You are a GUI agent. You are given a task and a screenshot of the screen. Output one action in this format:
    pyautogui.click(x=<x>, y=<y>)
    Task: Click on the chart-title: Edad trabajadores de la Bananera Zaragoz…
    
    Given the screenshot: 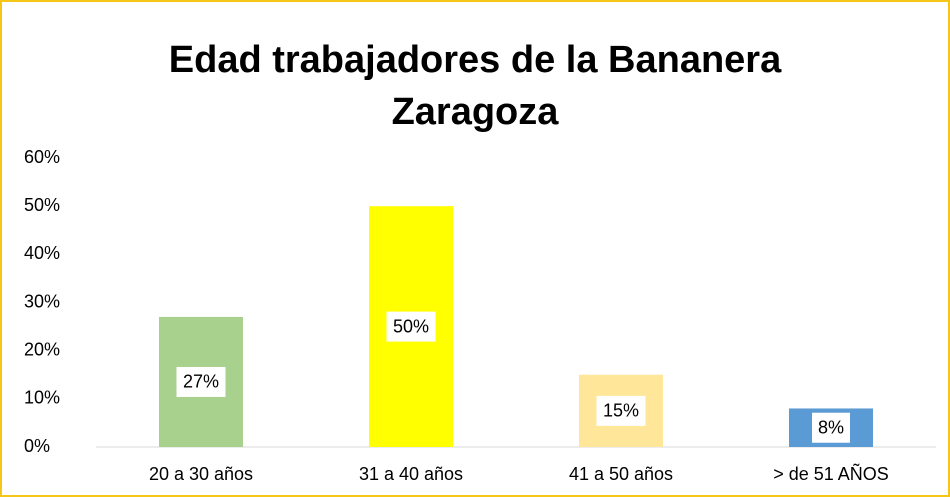 What is the action you would take?
    pyautogui.click(x=475, y=86)
    